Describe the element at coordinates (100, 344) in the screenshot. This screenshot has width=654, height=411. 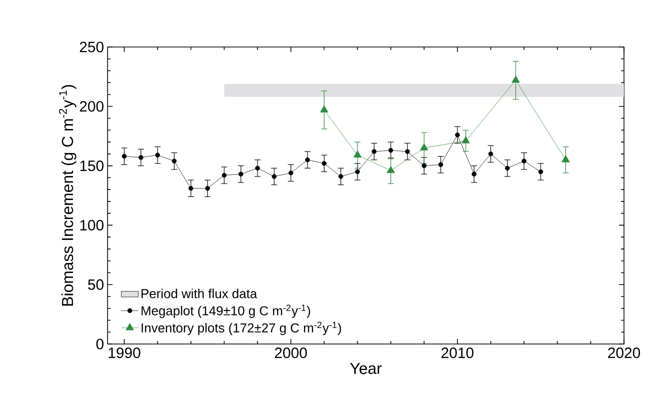
I see `y-tick-label: 0` at that location.